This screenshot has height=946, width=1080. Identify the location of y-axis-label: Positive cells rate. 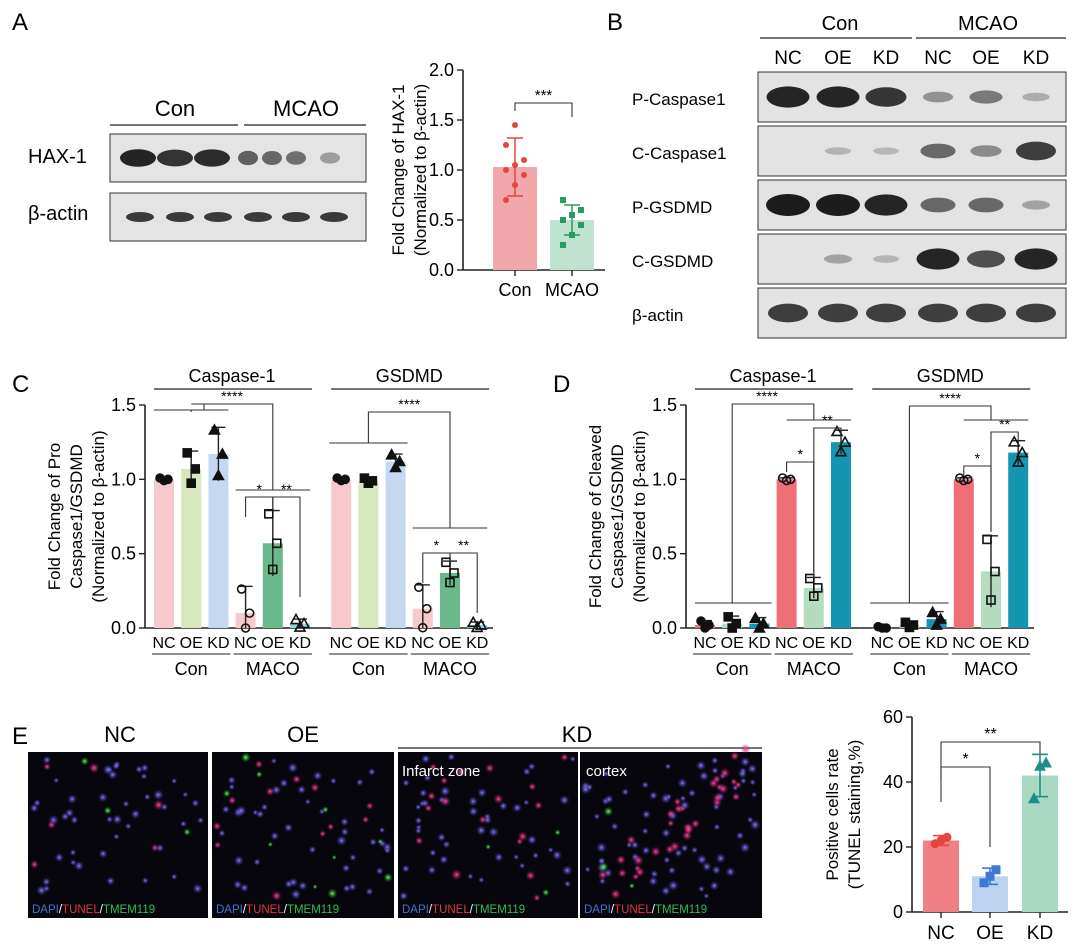
(832, 814).